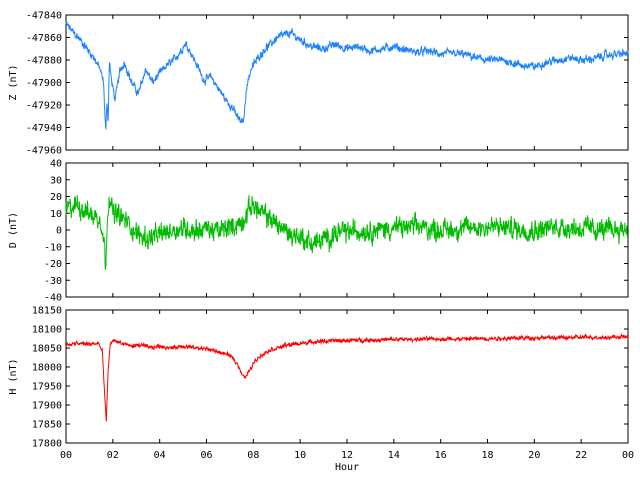 This screenshot has height=480, width=640. Describe the element at coordinates (581, 455) in the screenshot. I see `x-tick-label: 22` at that location.